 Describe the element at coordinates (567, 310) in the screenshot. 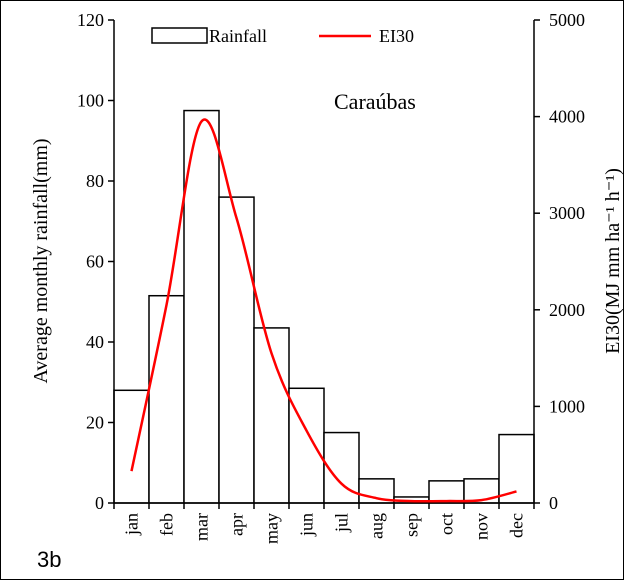

I see `y2-tick-label: 2000` at that location.